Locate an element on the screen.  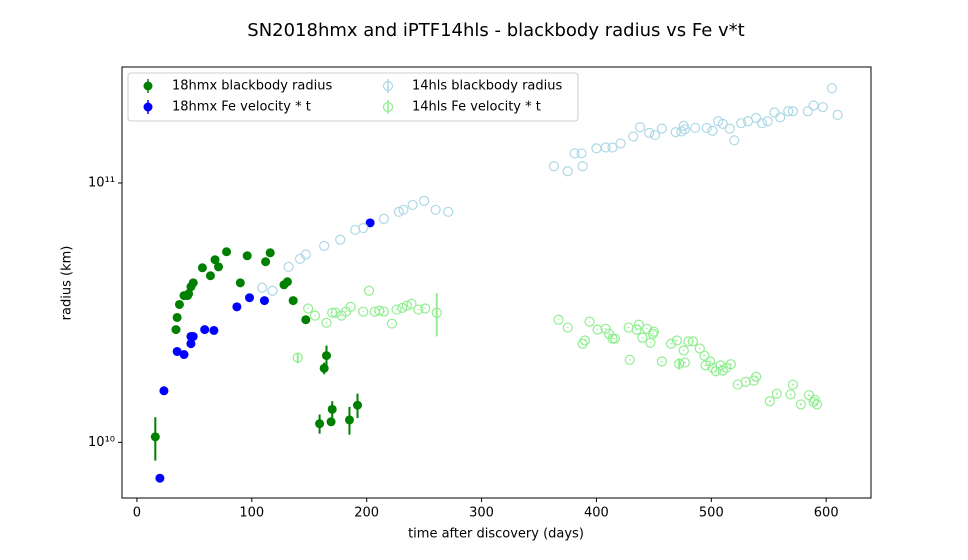
x-tick-label: 600 is located at coordinates (826, 513).